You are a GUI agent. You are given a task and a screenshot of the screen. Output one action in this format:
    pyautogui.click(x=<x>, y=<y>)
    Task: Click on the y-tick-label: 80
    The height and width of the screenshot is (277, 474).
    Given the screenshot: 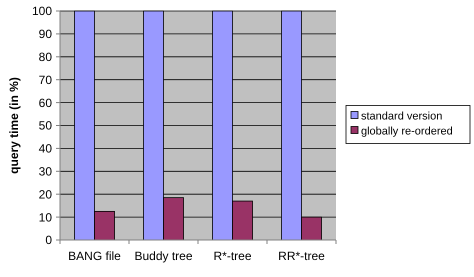 What is the action you would take?
    pyautogui.click(x=45, y=57)
    